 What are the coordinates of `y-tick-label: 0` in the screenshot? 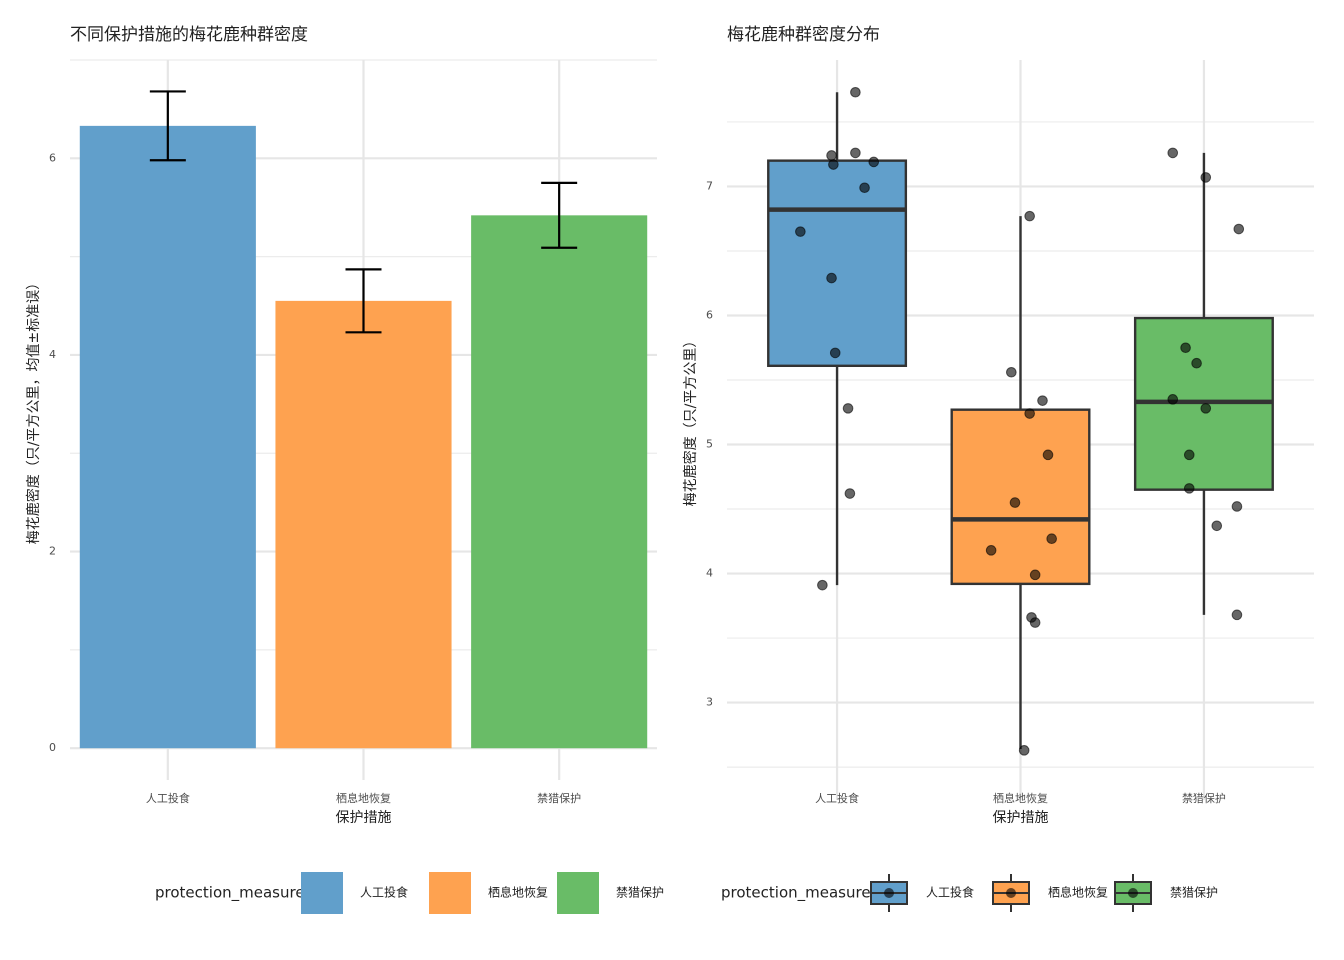 It's located at (52, 747).